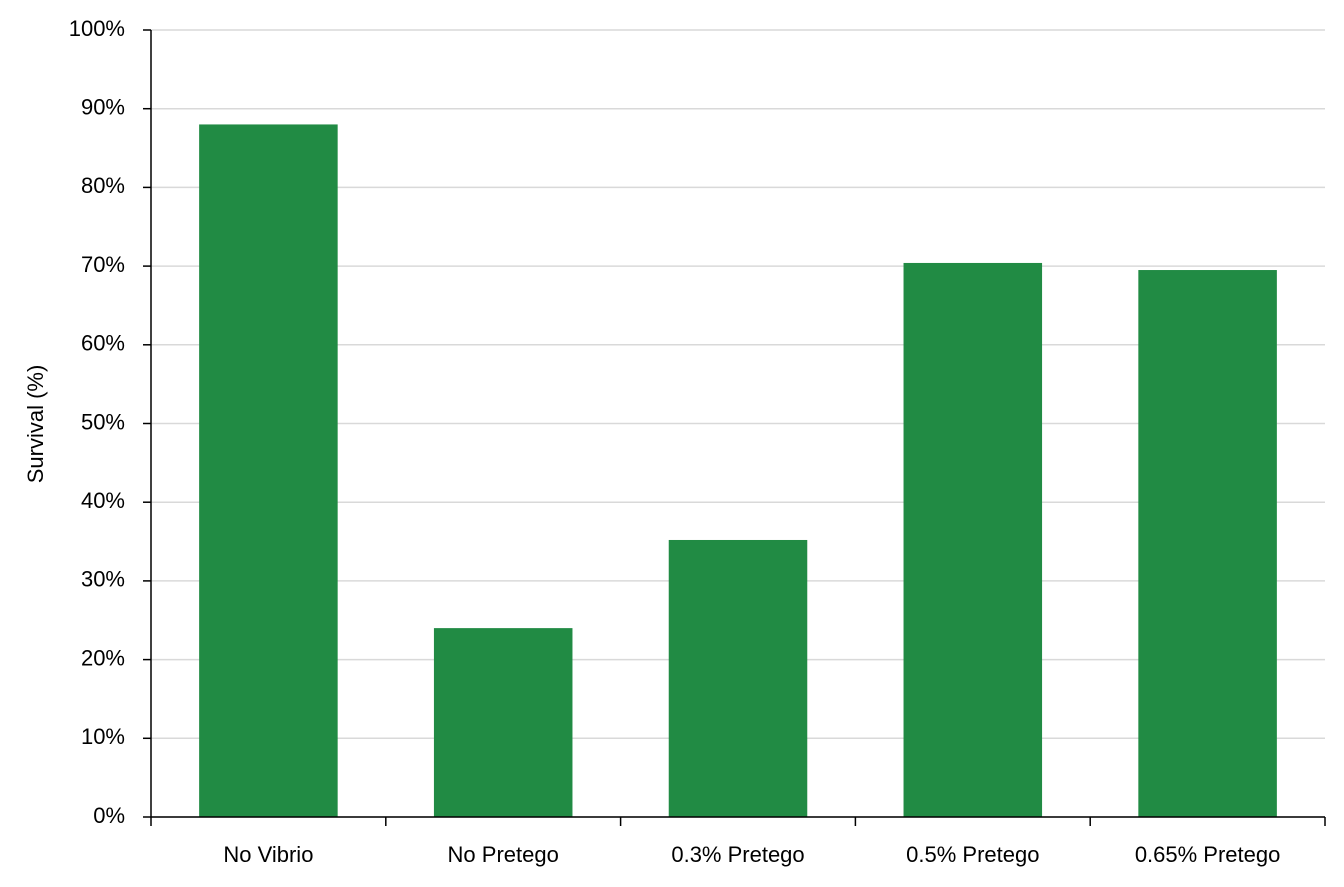 The width and height of the screenshot is (1344, 887). Describe the element at coordinates (1208, 854) in the screenshot. I see `x-tick-label: 0.65% Pretego` at that location.